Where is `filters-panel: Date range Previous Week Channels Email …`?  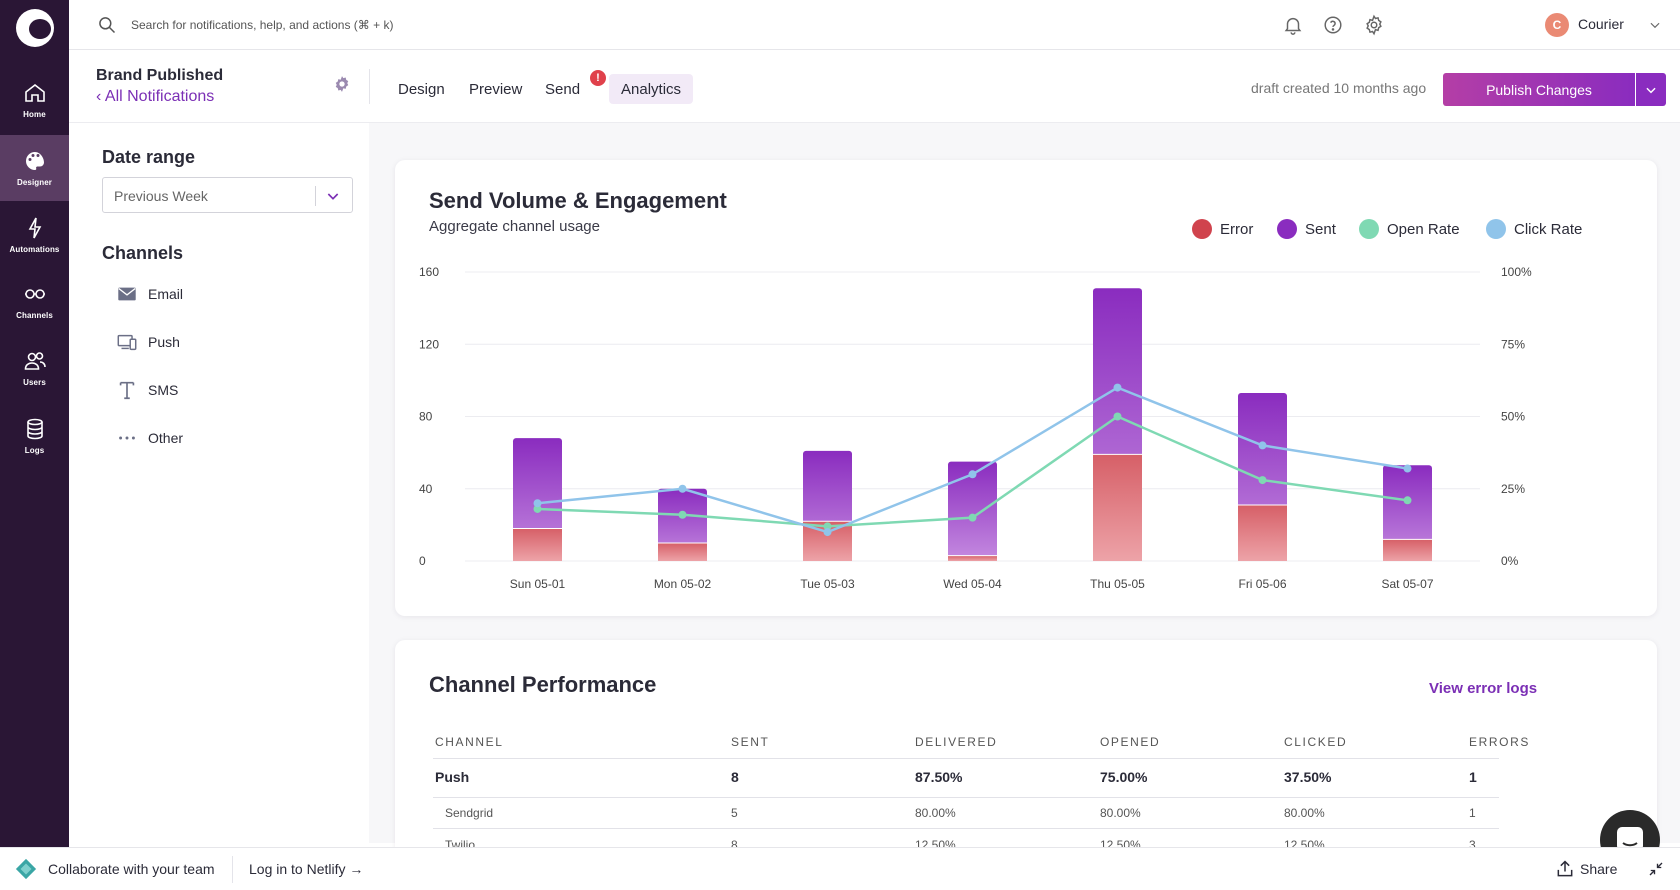
filters-panel: Date range Previous Week Channels Email … is located at coordinates (219, 483).